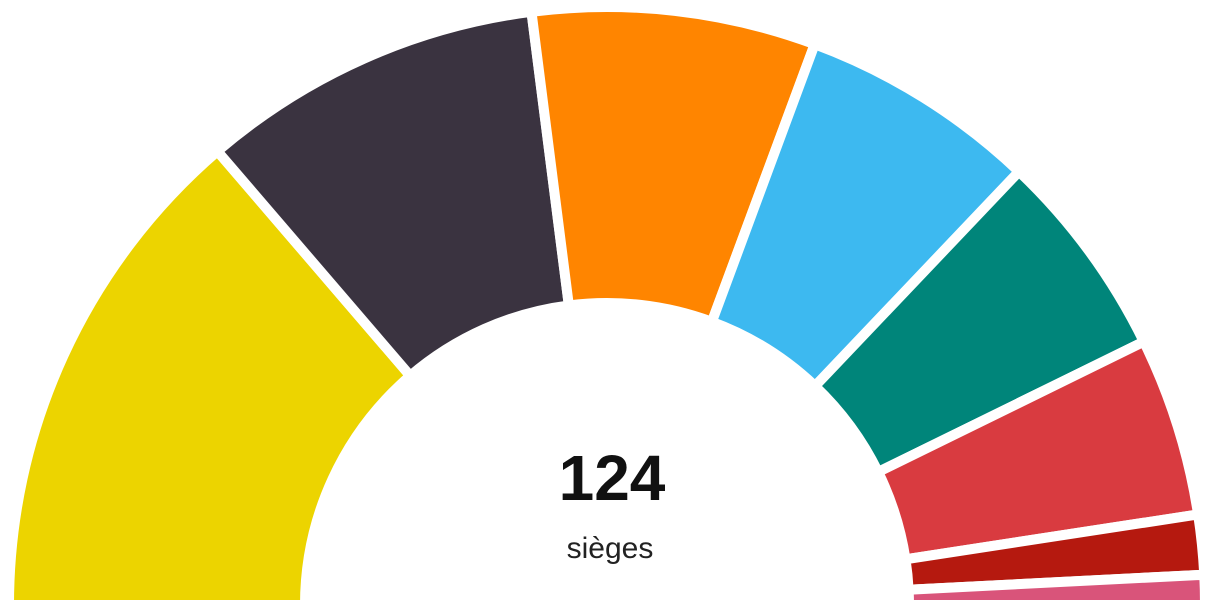 This screenshot has width=1206, height=605. Describe the element at coordinates (612, 478) in the screenshot. I see `total-seats: 124` at that location.